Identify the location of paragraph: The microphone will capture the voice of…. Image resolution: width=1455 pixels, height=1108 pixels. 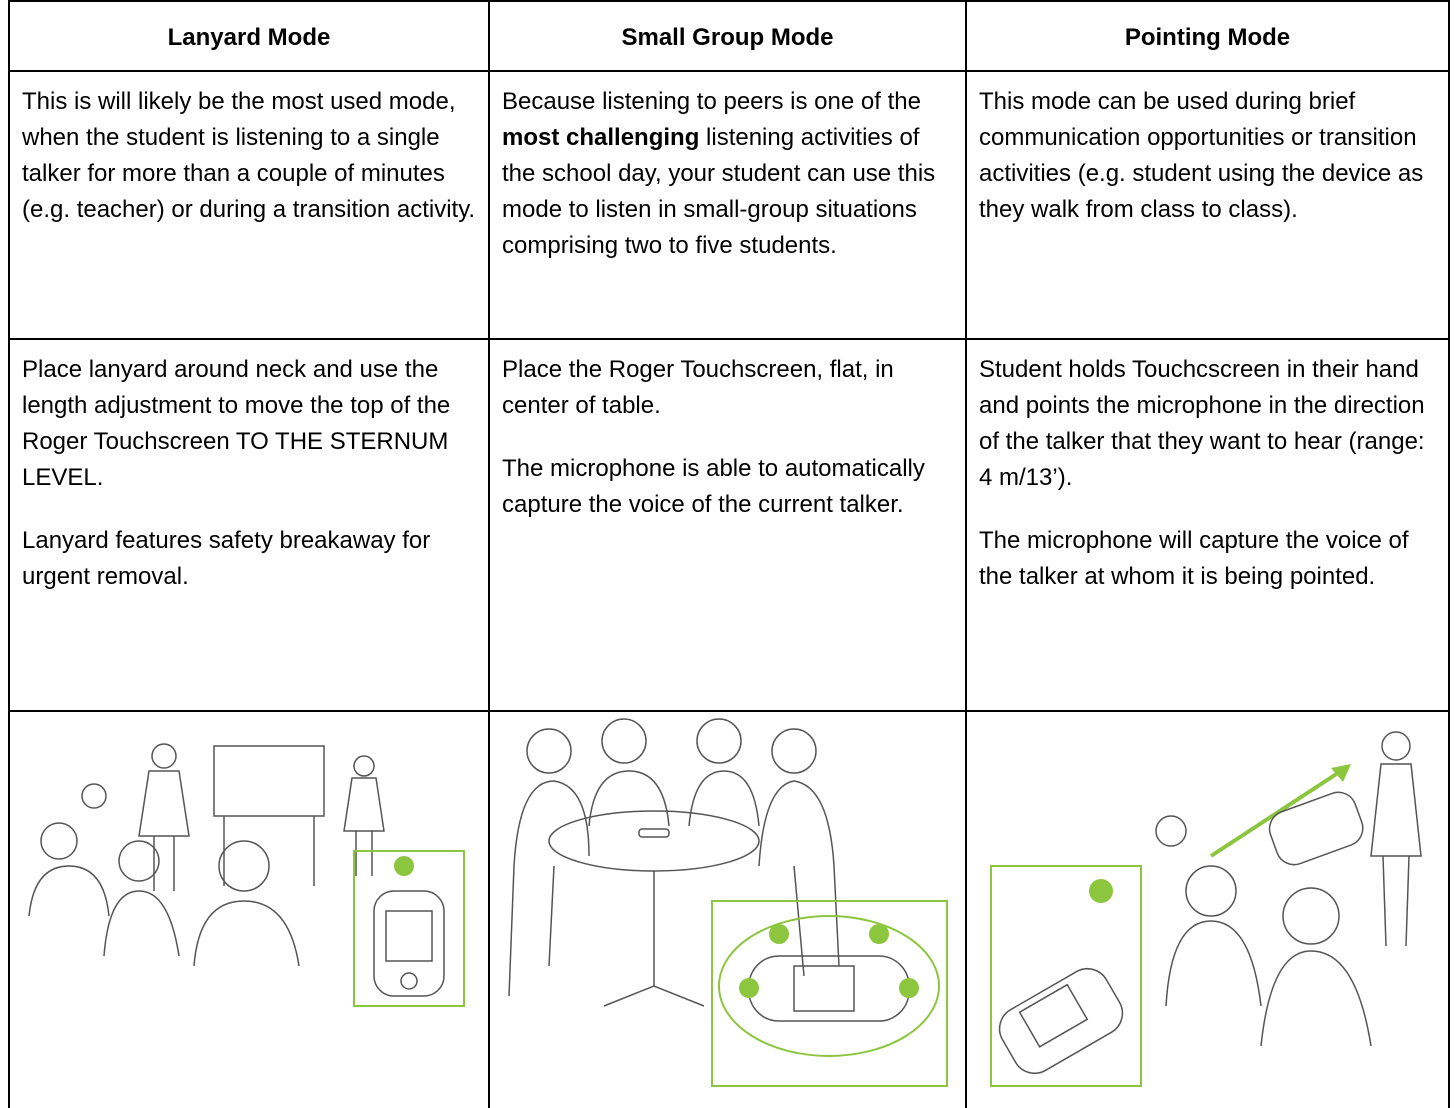
(1194, 558).